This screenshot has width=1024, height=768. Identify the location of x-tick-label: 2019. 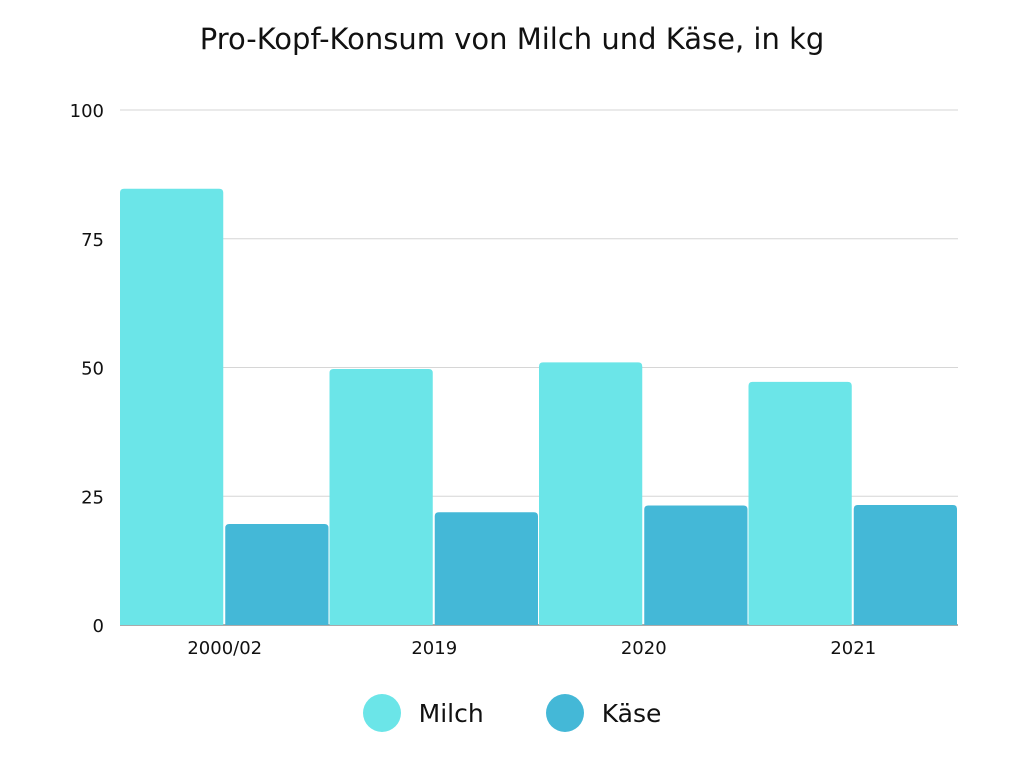
(434, 648).